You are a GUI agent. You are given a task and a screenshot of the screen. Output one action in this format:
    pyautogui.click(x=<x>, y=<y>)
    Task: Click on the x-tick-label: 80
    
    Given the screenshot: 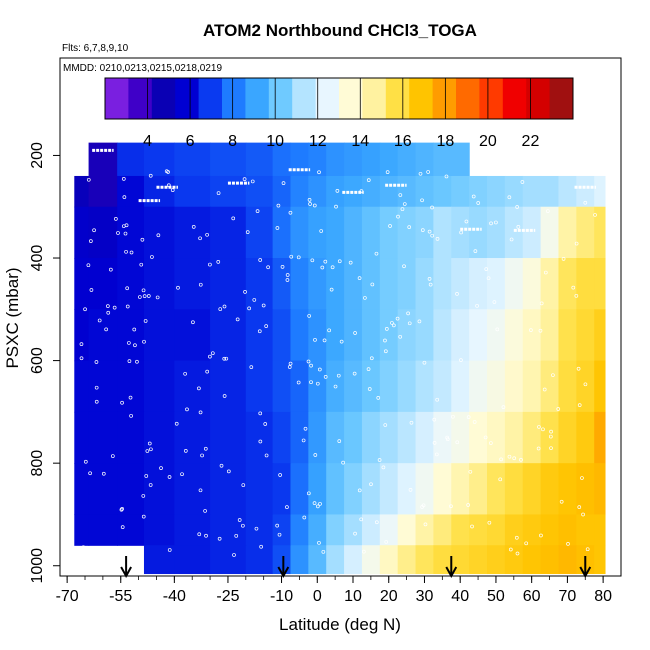 What is the action you would take?
    pyautogui.click(x=603, y=596)
    